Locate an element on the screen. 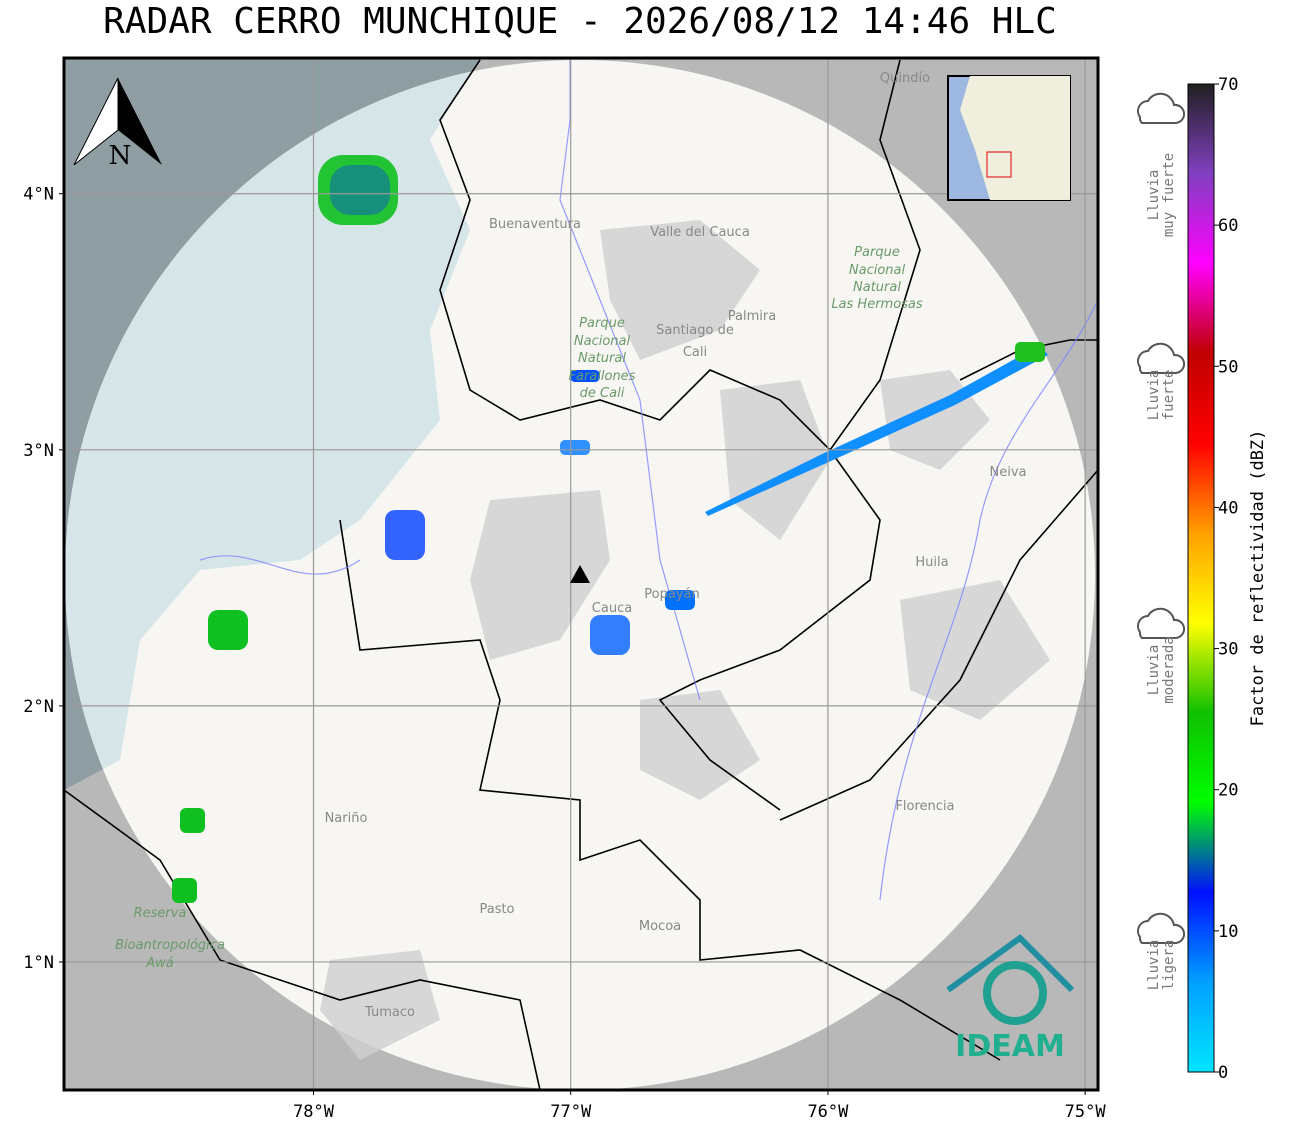  place-label: Pasto is located at coordinates (496, 909).